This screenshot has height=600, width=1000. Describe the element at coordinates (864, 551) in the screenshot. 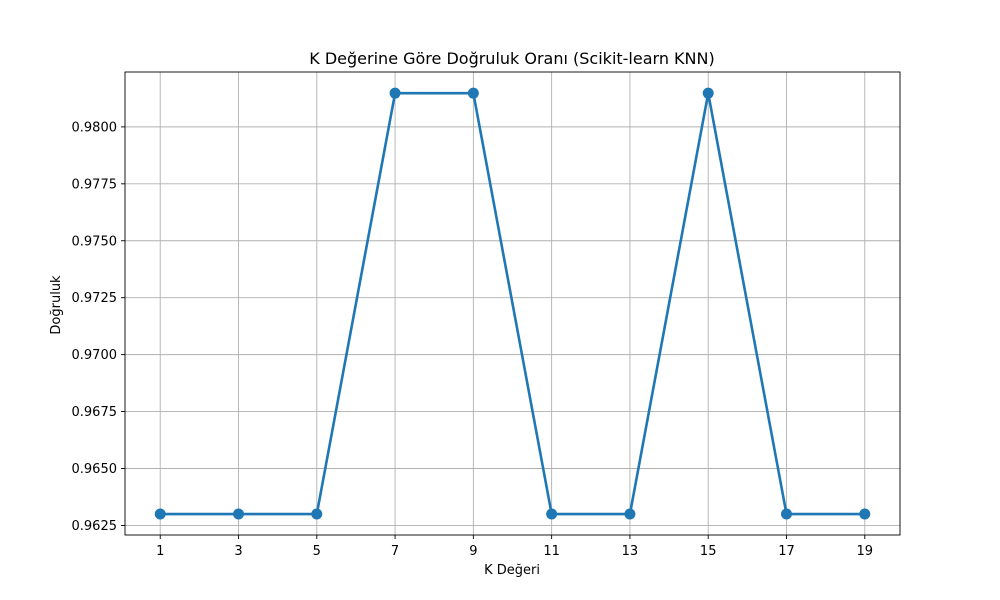

I see `x-tick-label: 19` at that location.